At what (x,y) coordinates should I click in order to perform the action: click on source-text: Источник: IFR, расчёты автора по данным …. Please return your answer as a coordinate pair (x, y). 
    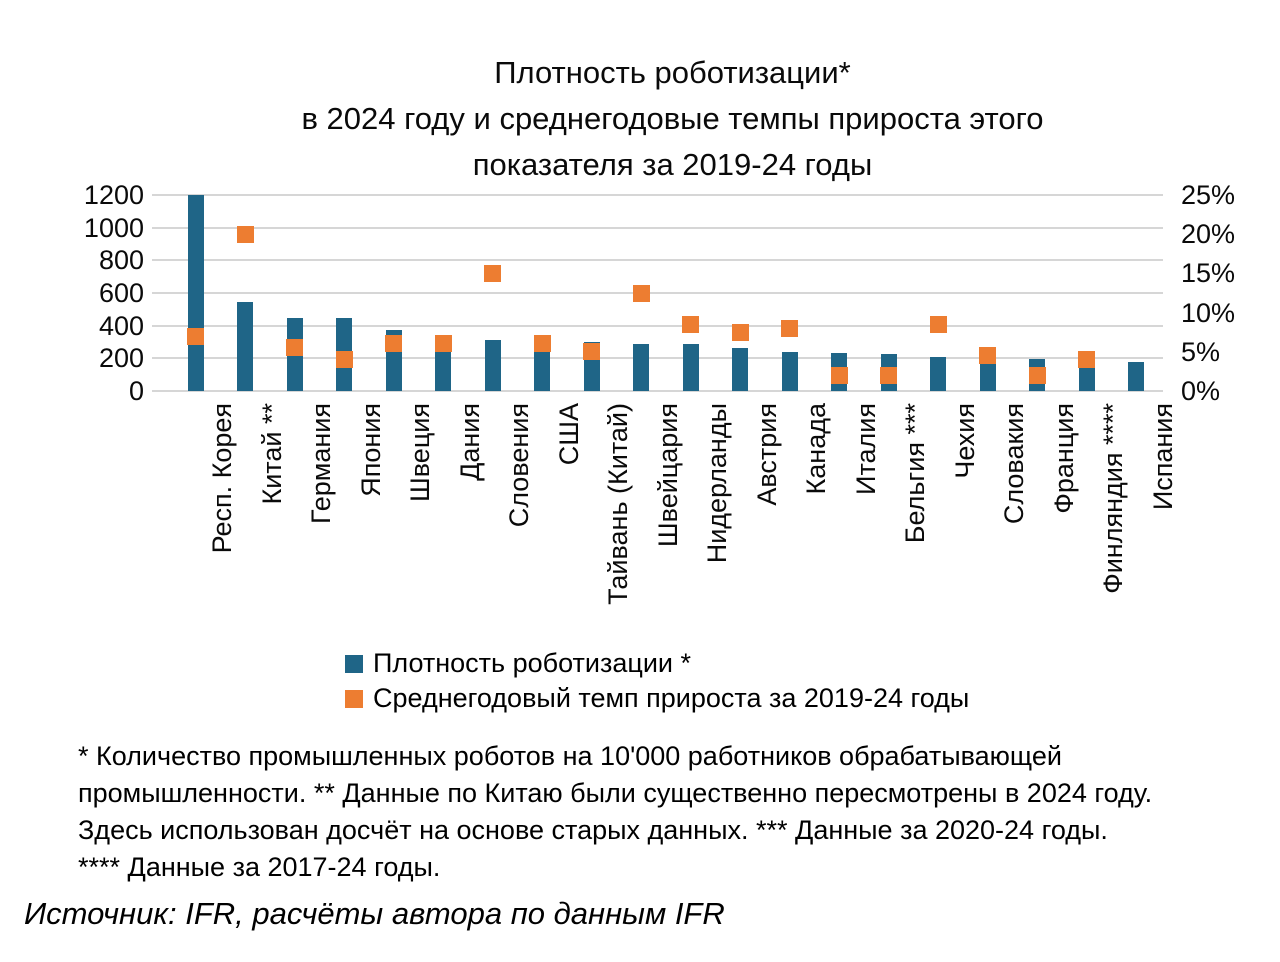
    Looking at the image, I should click on (374, 913).